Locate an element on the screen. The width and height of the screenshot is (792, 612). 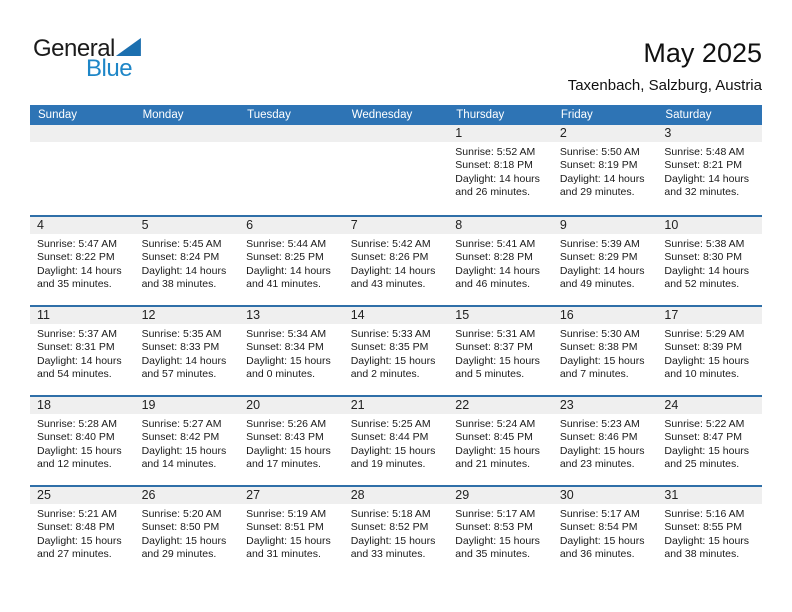
sun-info-line: Sunset: 8:45 PM is located at coordinates (494, 437).